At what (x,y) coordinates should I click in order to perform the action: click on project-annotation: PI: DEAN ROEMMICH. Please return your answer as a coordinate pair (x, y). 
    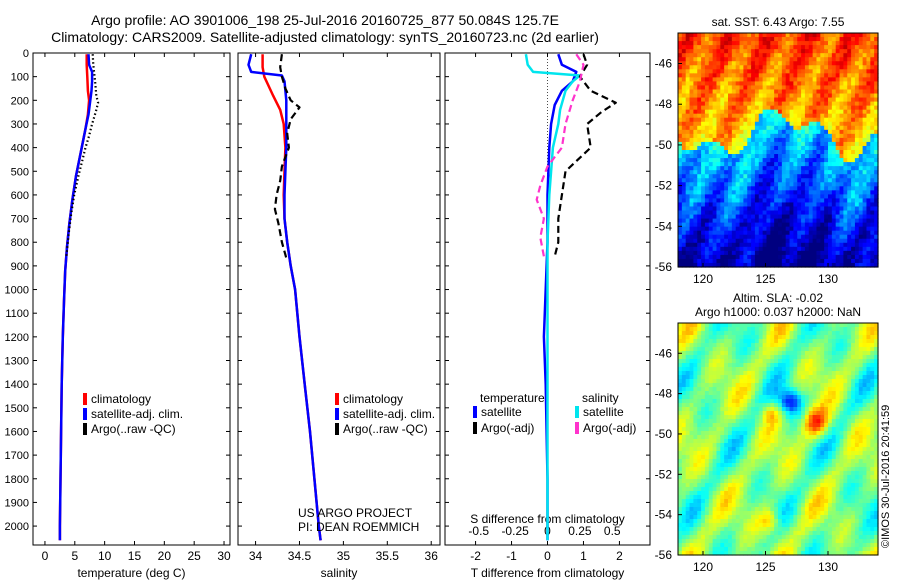
    Looking at the image, I should click on (358, 527).